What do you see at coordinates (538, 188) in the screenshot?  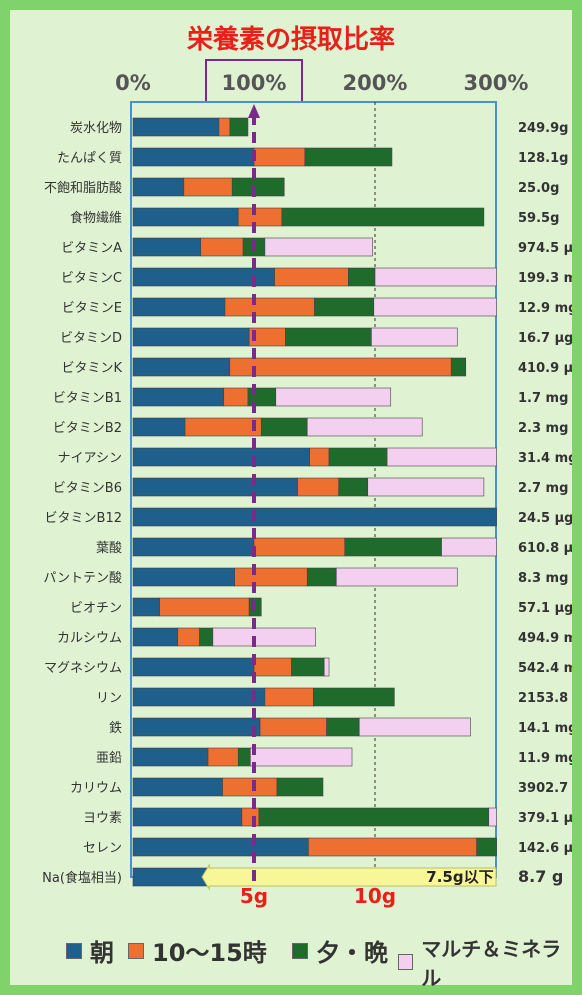 I see `amount-label: 25.0g` at bounding box center [538, 188].